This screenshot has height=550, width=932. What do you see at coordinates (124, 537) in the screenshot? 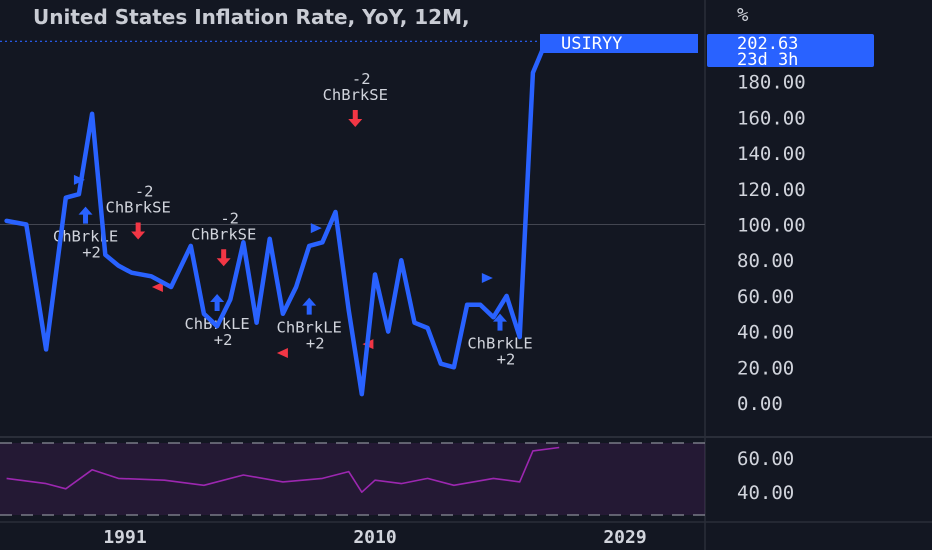
I see `x-tick-label: 1991` at bounding box center [124, 537].